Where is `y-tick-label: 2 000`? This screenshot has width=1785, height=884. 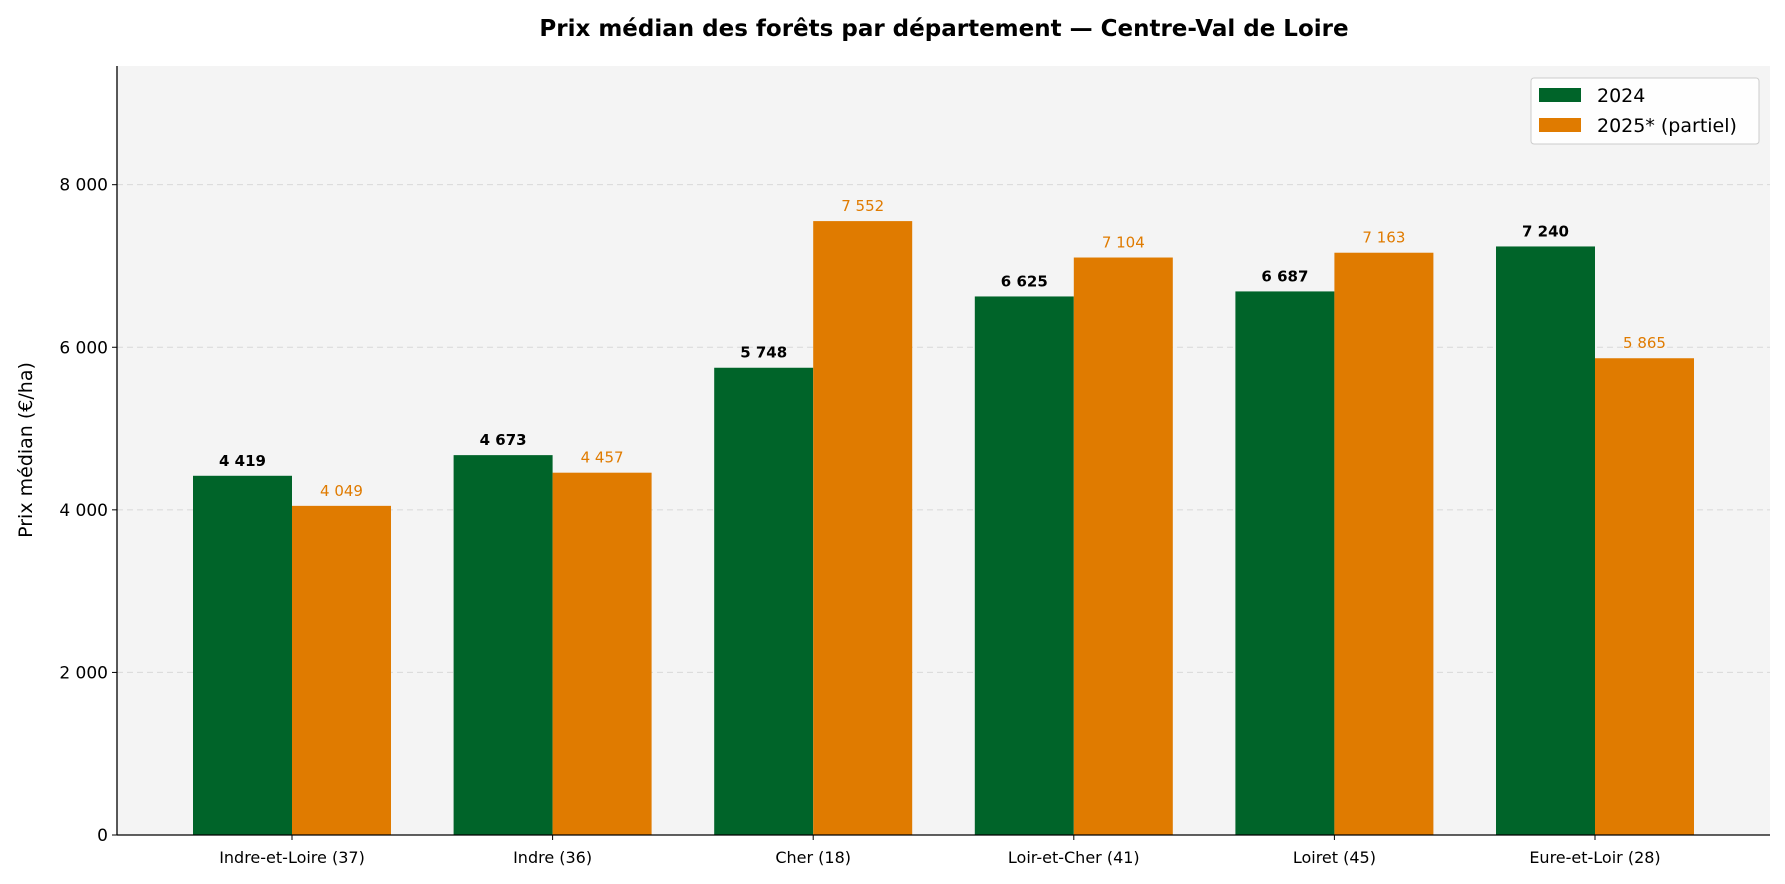 y-tick-label: 2 000 is located at coordinates (83, 673).